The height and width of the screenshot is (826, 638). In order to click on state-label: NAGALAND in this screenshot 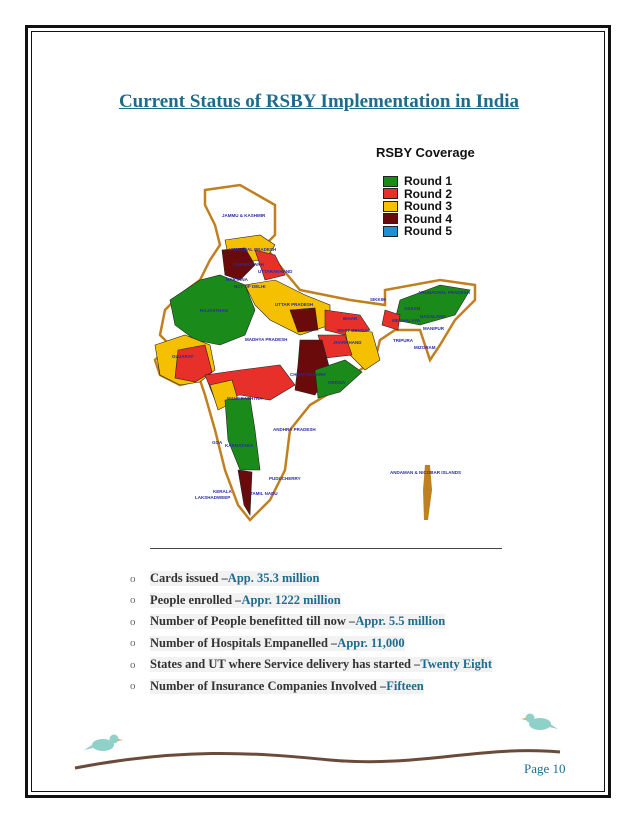, I will do `click(433, 316)`.